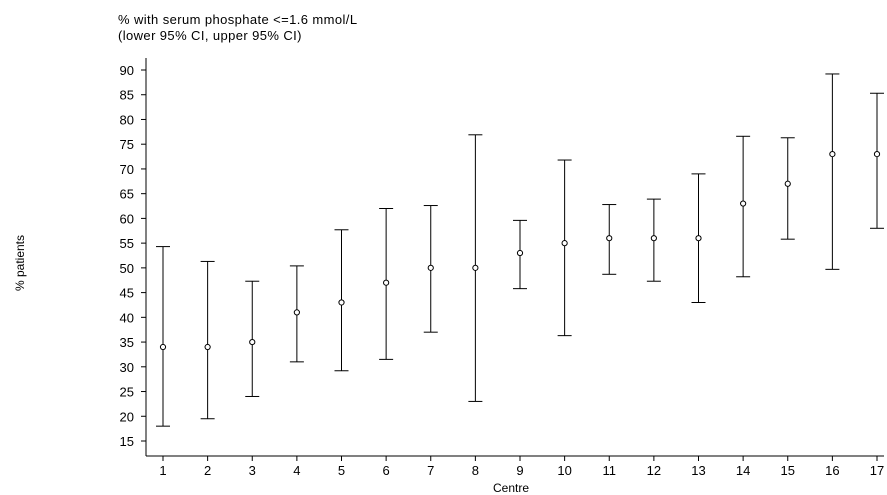 The height and width of the screenshot is (495, 887). What do you see at coordinates (564, 470) in the screenshot?
I see `x-tick-label: 10` at bounding box center [564, 470].